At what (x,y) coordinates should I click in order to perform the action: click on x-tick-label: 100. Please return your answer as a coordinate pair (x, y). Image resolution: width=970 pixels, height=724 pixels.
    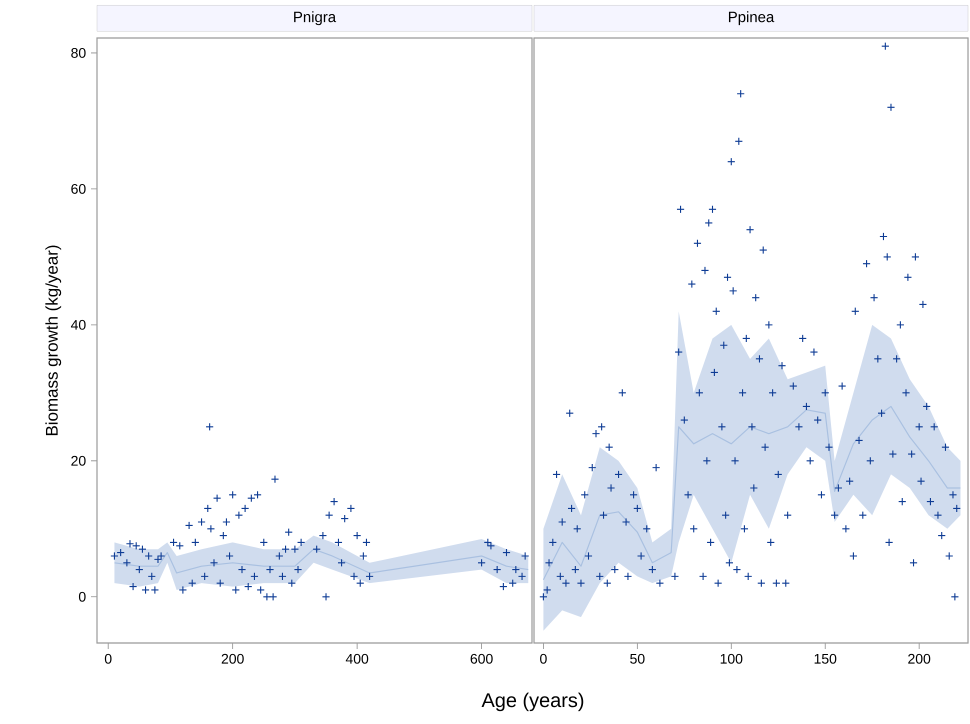
    Looking at the image, I should click on (731, 659).